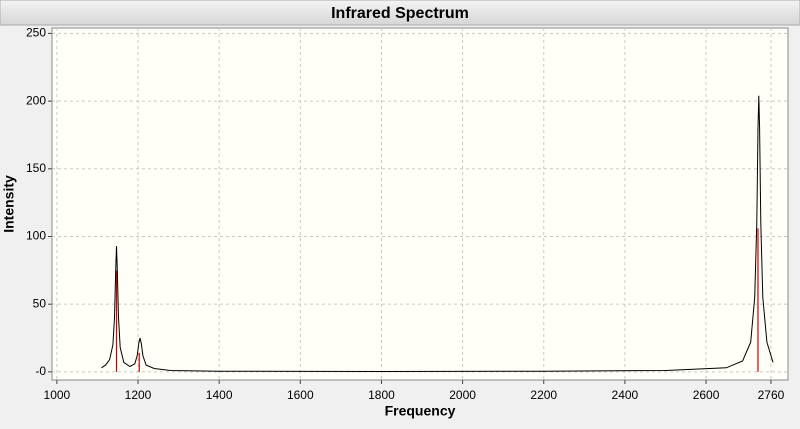 The height and width of the screenshot is (429, 800). I want to click on y-tick-label: 200, so click(36, 100).